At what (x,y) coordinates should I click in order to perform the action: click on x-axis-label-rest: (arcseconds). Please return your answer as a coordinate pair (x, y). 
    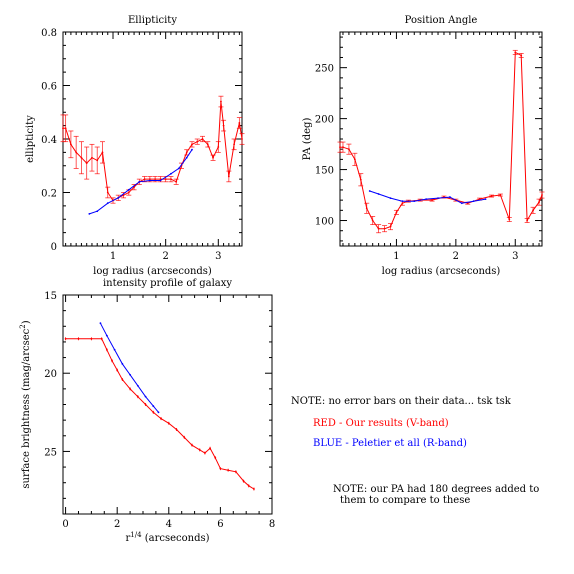
    Looking at the image, I should click on (176, 538).